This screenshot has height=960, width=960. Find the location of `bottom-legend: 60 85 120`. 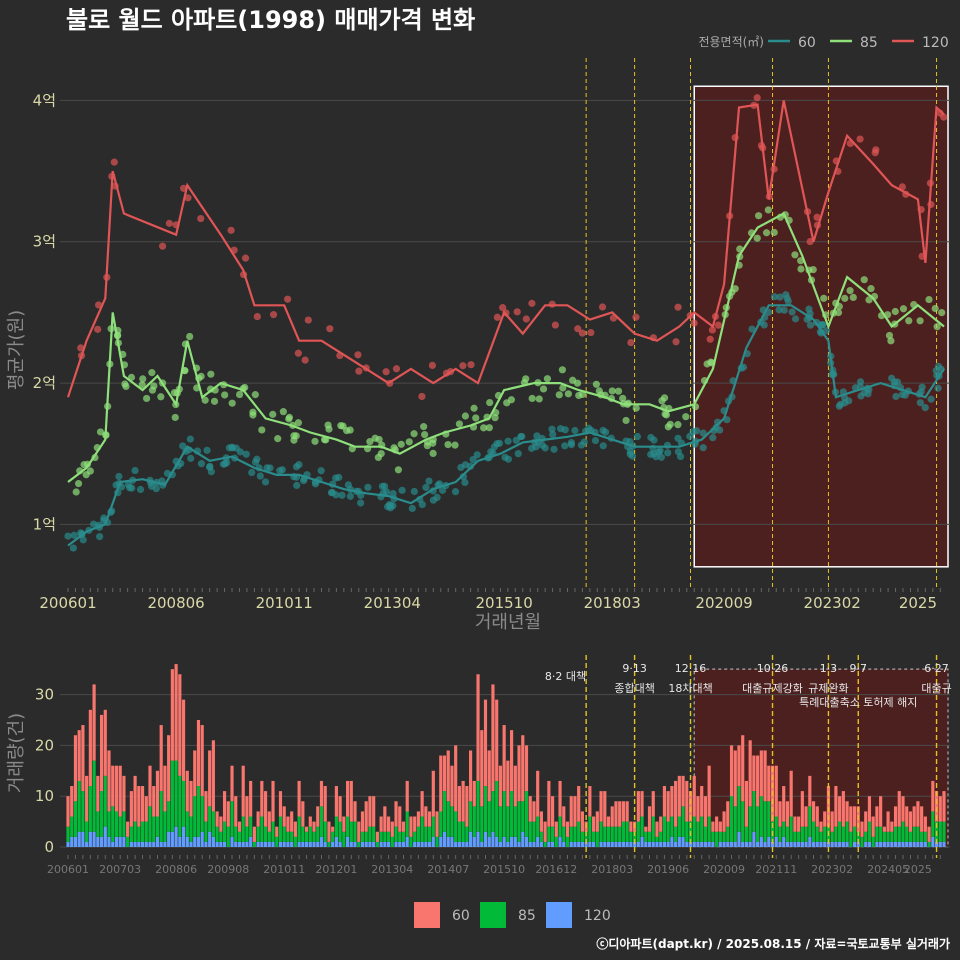

bottom-legend: 60 85 120 is located at coordinates (512, 915).